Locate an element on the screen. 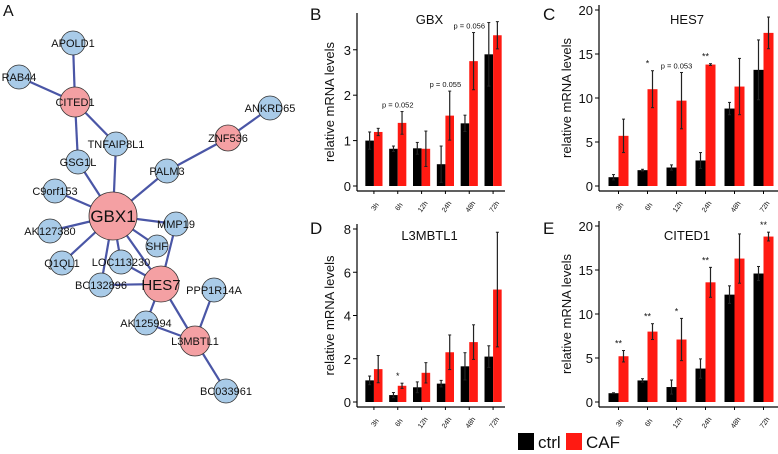 The image size is (778, 454). node-label: C9orf153 is located at coordinates (54, 192).